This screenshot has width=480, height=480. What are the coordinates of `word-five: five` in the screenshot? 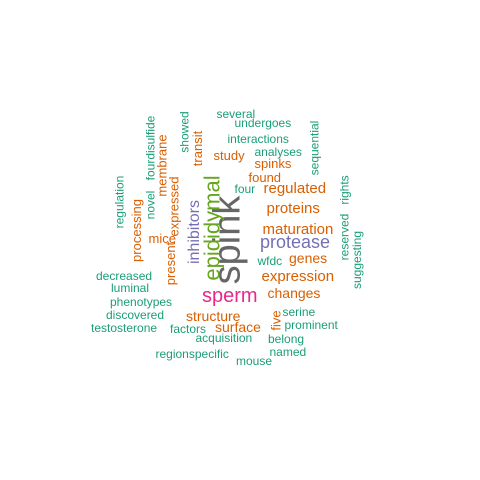 It's located at (276, 320).